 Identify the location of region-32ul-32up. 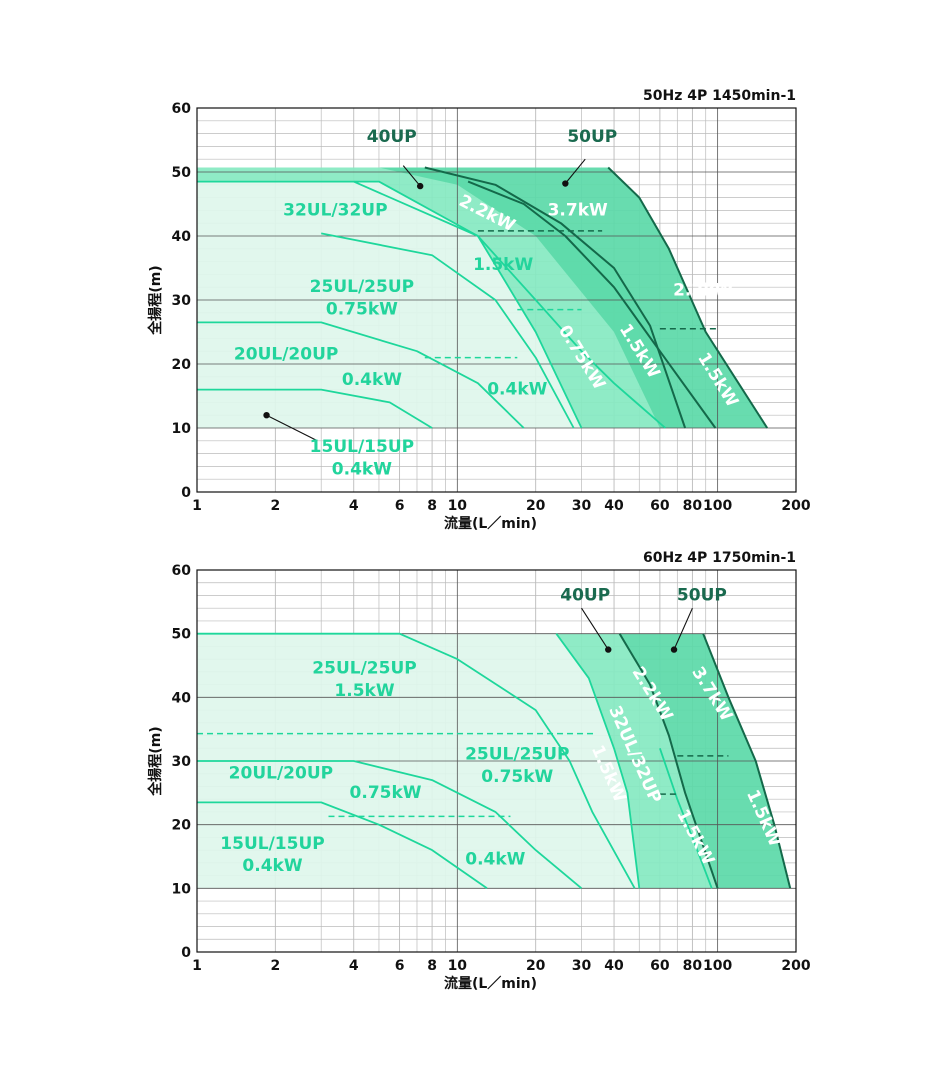
(389, 304).